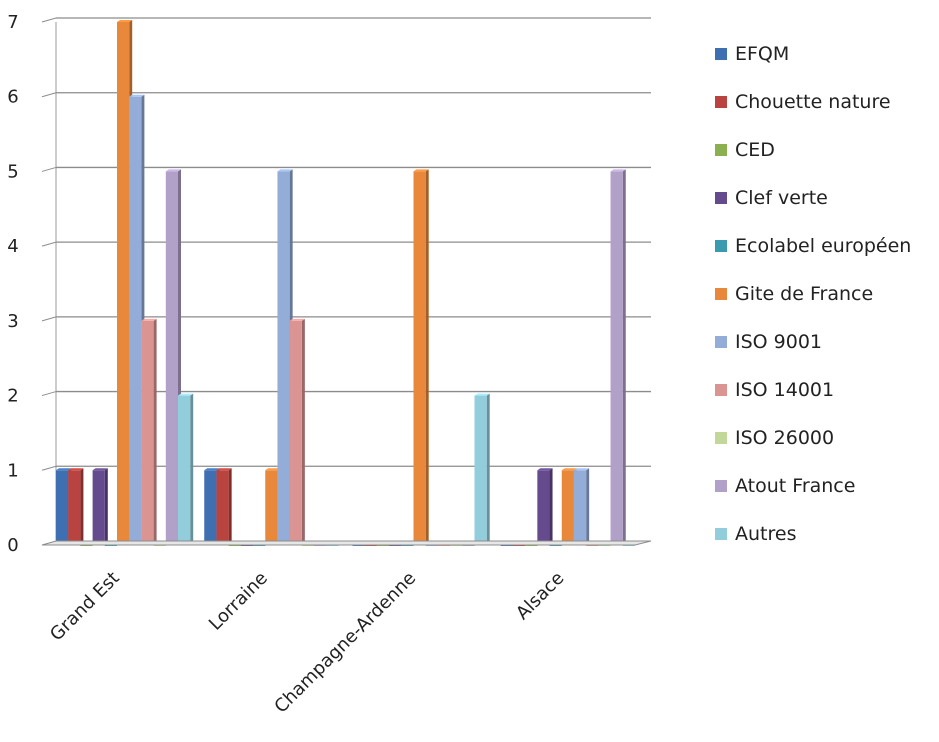 The image size is (939, 742). What do you see at coordinates (540, 596) in the screenshot?
I see `x-tick-label: Alsace` at bounding box center [540, 596].